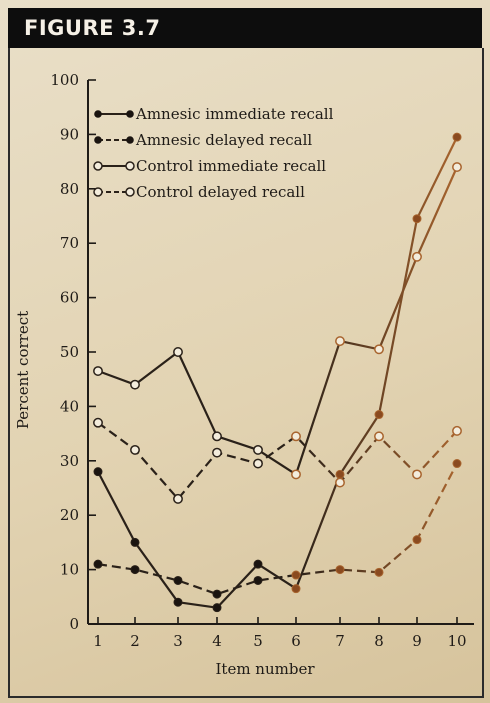 The width and height of the screenshot is (490, 703). Describe the element at coordinates (69, 243) in the screenshot. I see `y-tick-label: 70` at that location.